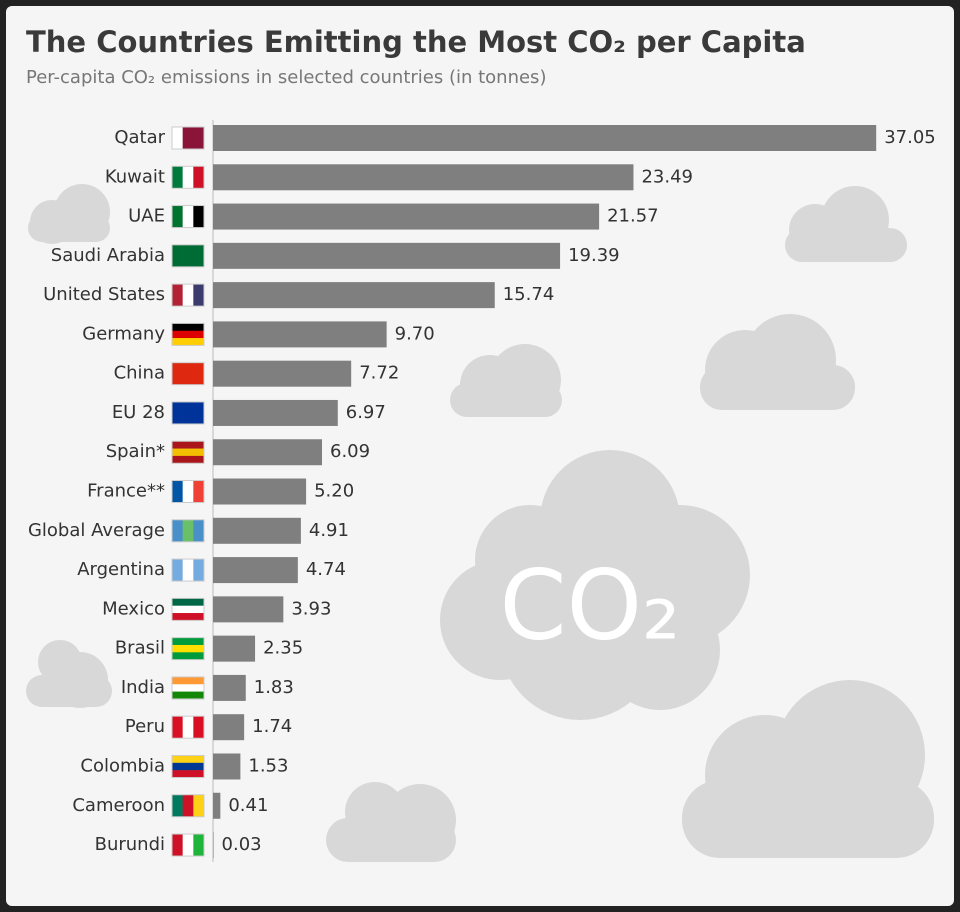  I want to click on value-label: 4.91, so click(329, 530).